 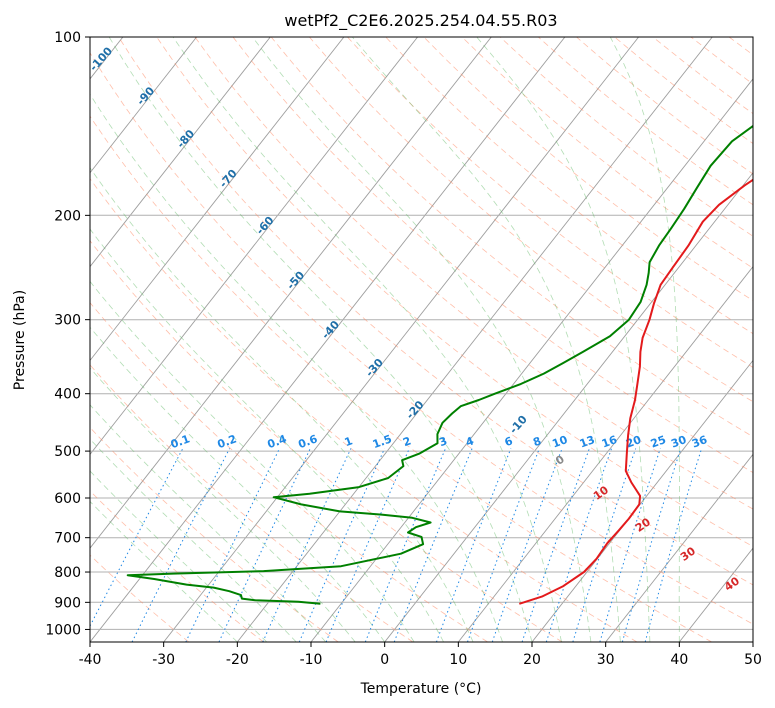 What do you see at coordinates (67, 334) in the screenshot?
I see `y-axis: 100 200 300 400 500 600 700 800 900 1000` at bounding box center [67, 334].